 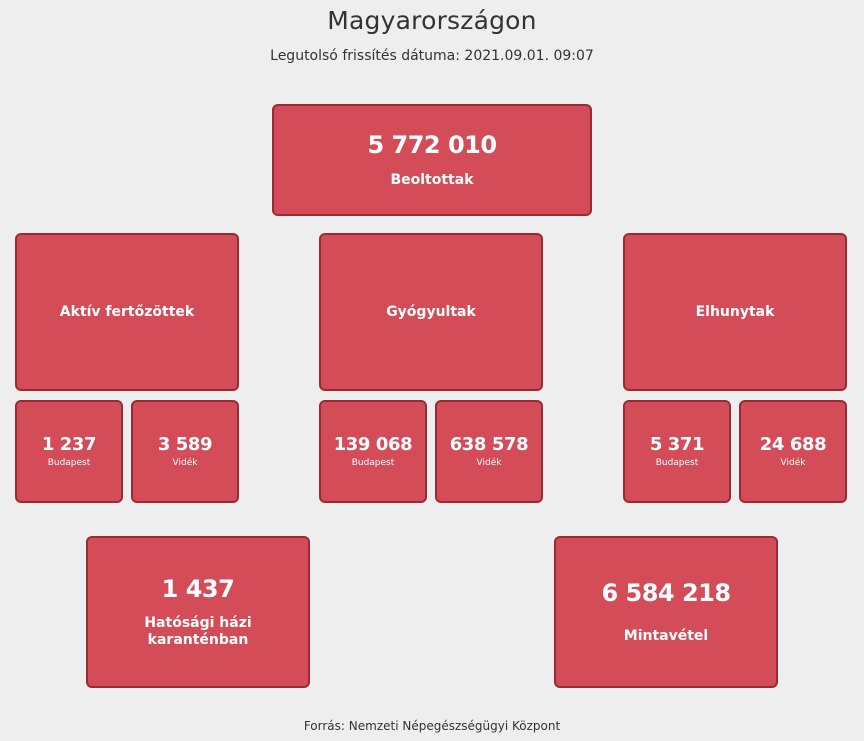 What do you see at coordinates (185, 463) in the screenshot?
I see `active-infected-videk-label: Vidék` at bounding box center [185, 463].